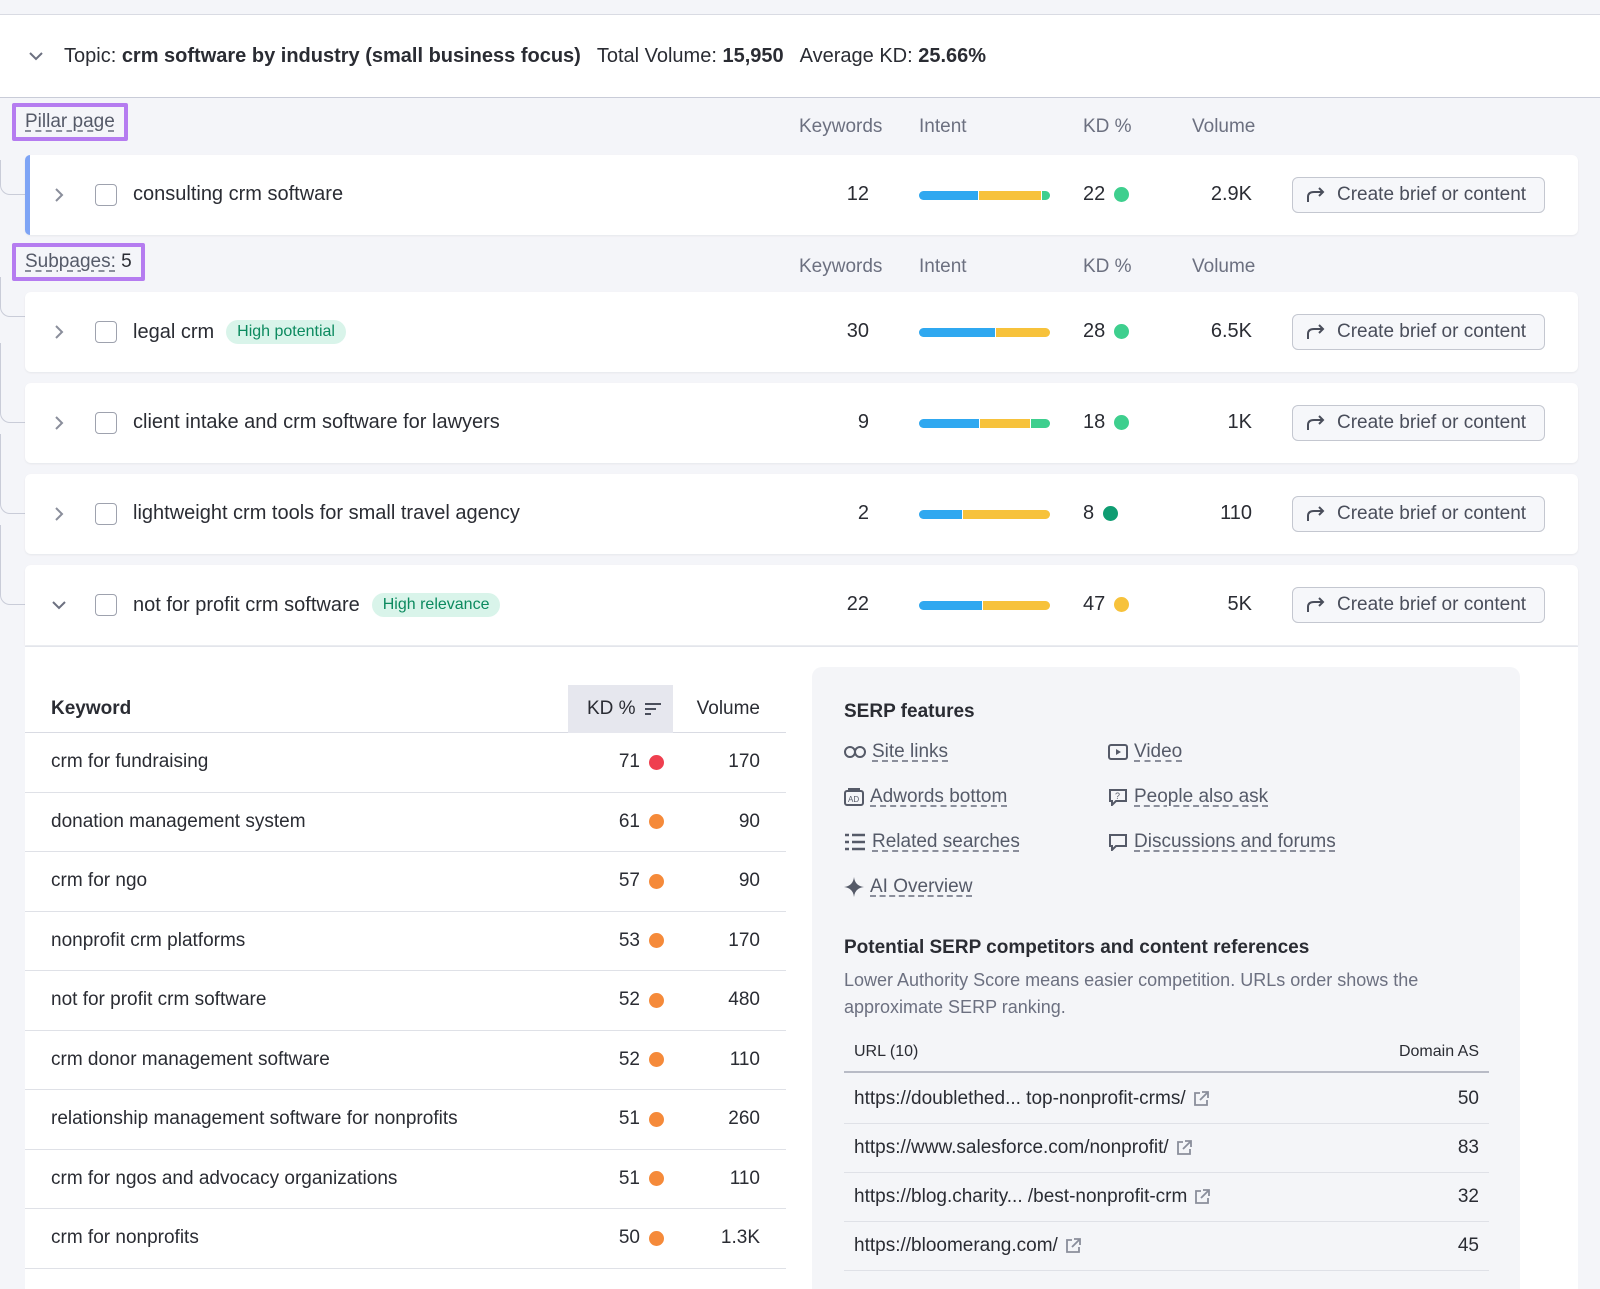 The height and width of the screenshot is (1289, 1600). Describe the element at coordinates (641, 762) in the screenshot. I see `kd-cell: 71` at that location.